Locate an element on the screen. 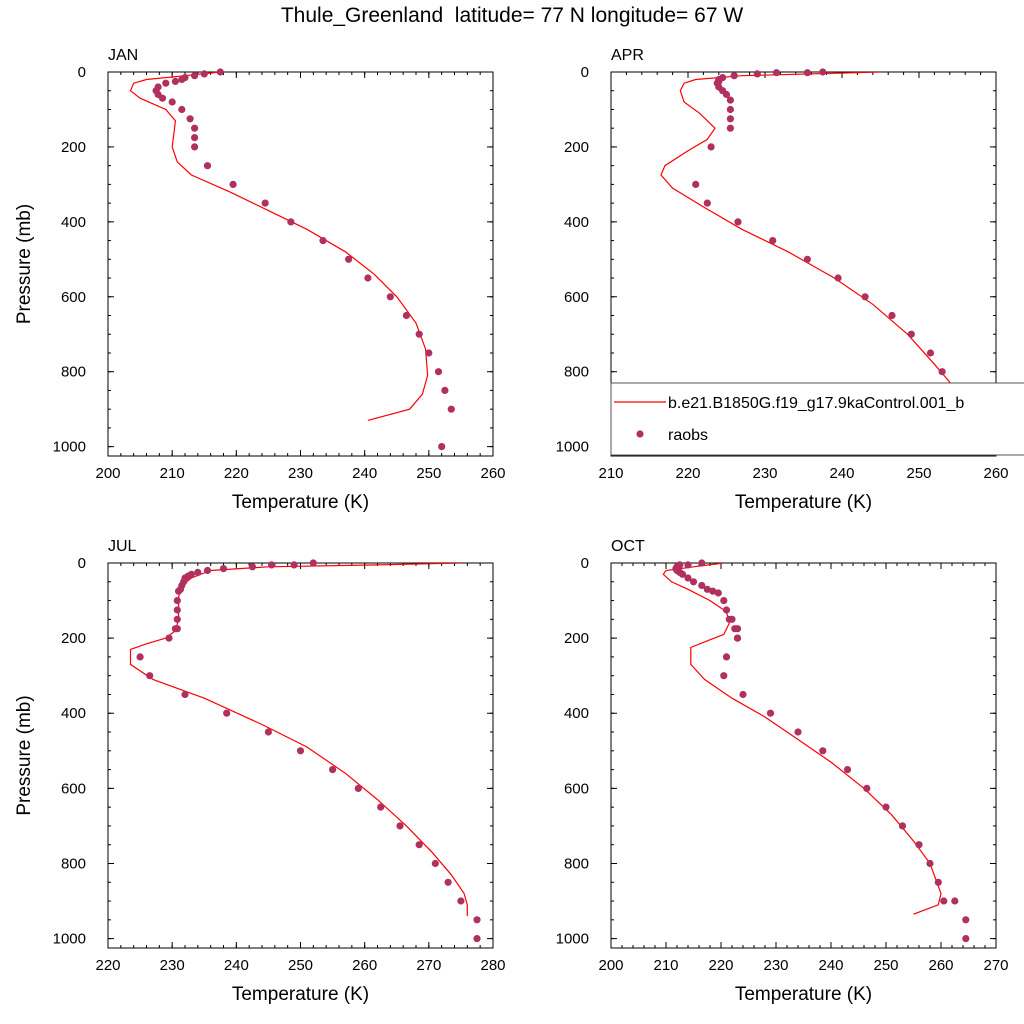  x-tick-label: 260 is located at coordinates (995, 473).